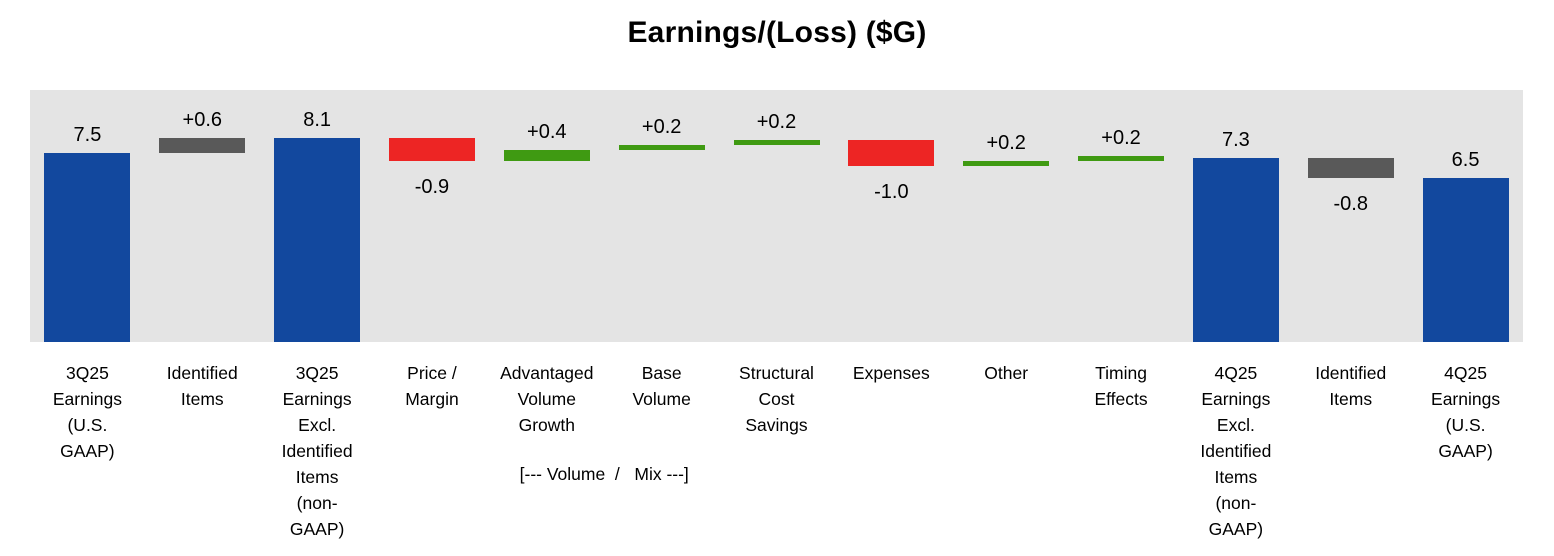 Image resolution: width=1554 pixels, height=556 pixels. I want to click on volume-mix-annotation: [--- Volume / Mix ---], so click(604, 474).